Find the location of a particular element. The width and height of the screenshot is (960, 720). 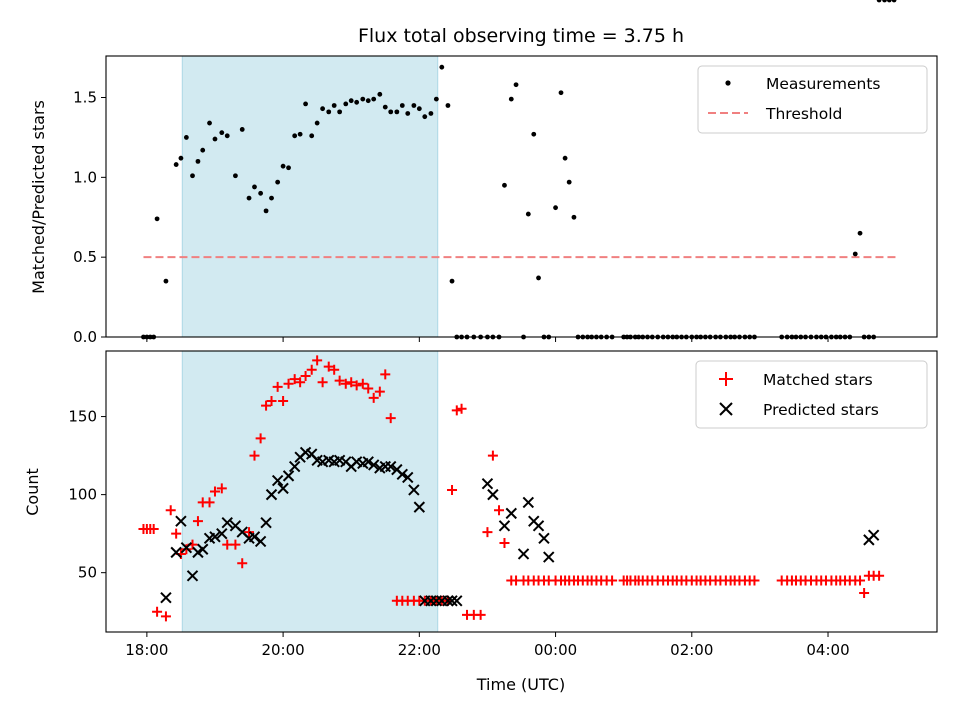

x-tick-label: 18:00 is located at coordinates (146, 650).